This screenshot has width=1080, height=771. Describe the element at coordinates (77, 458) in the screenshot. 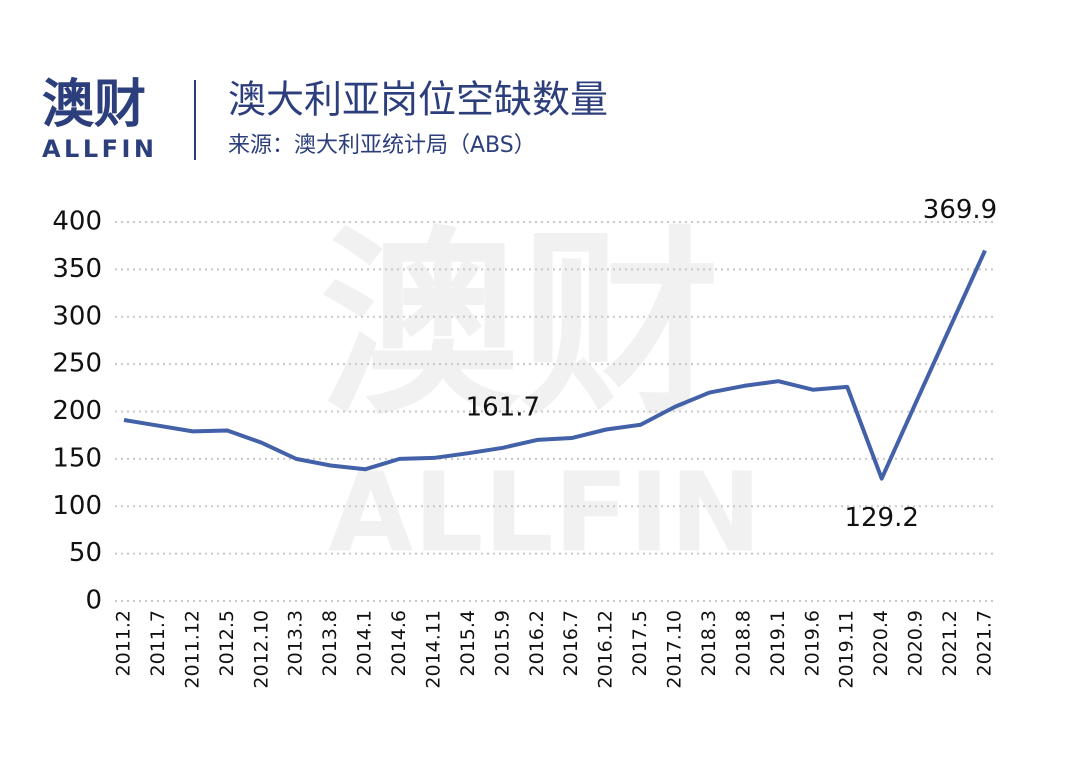

I see `y-tick-label: 150` at that location.